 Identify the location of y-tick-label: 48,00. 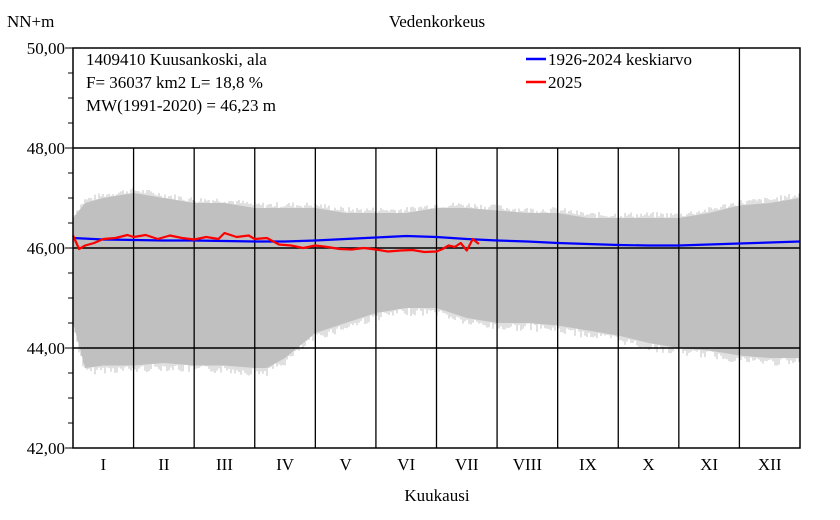
(46, 148).